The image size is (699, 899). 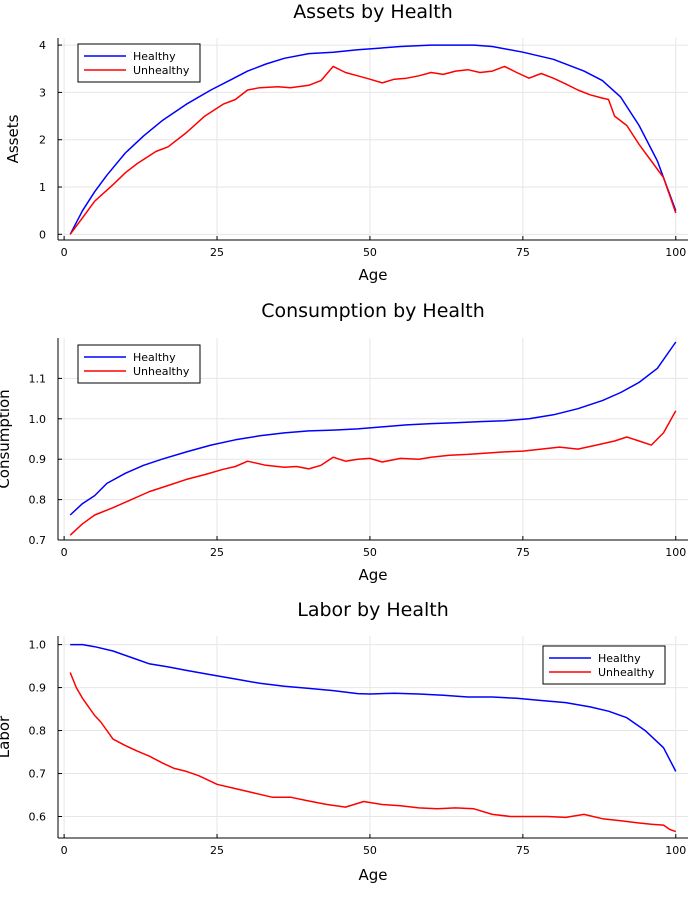 What do you see at coordinates (42, 140) in the screenshot?
I see `y-tick-label: 2` at bounding box center [42, 140].